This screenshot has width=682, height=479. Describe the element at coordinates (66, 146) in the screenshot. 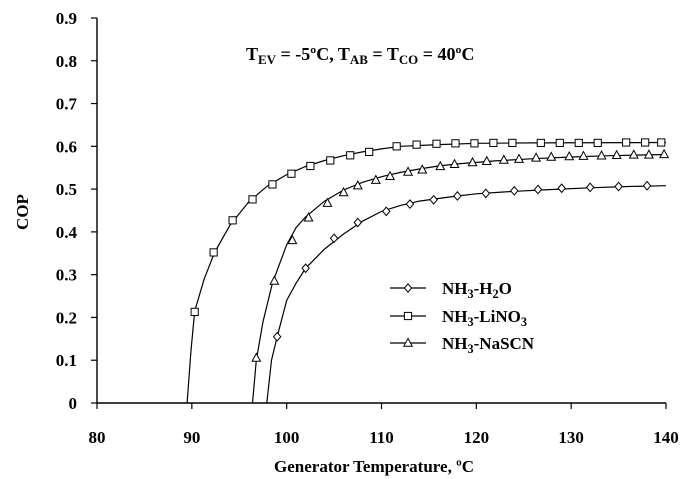

I see `y-tick-label: 0.6` at that location.